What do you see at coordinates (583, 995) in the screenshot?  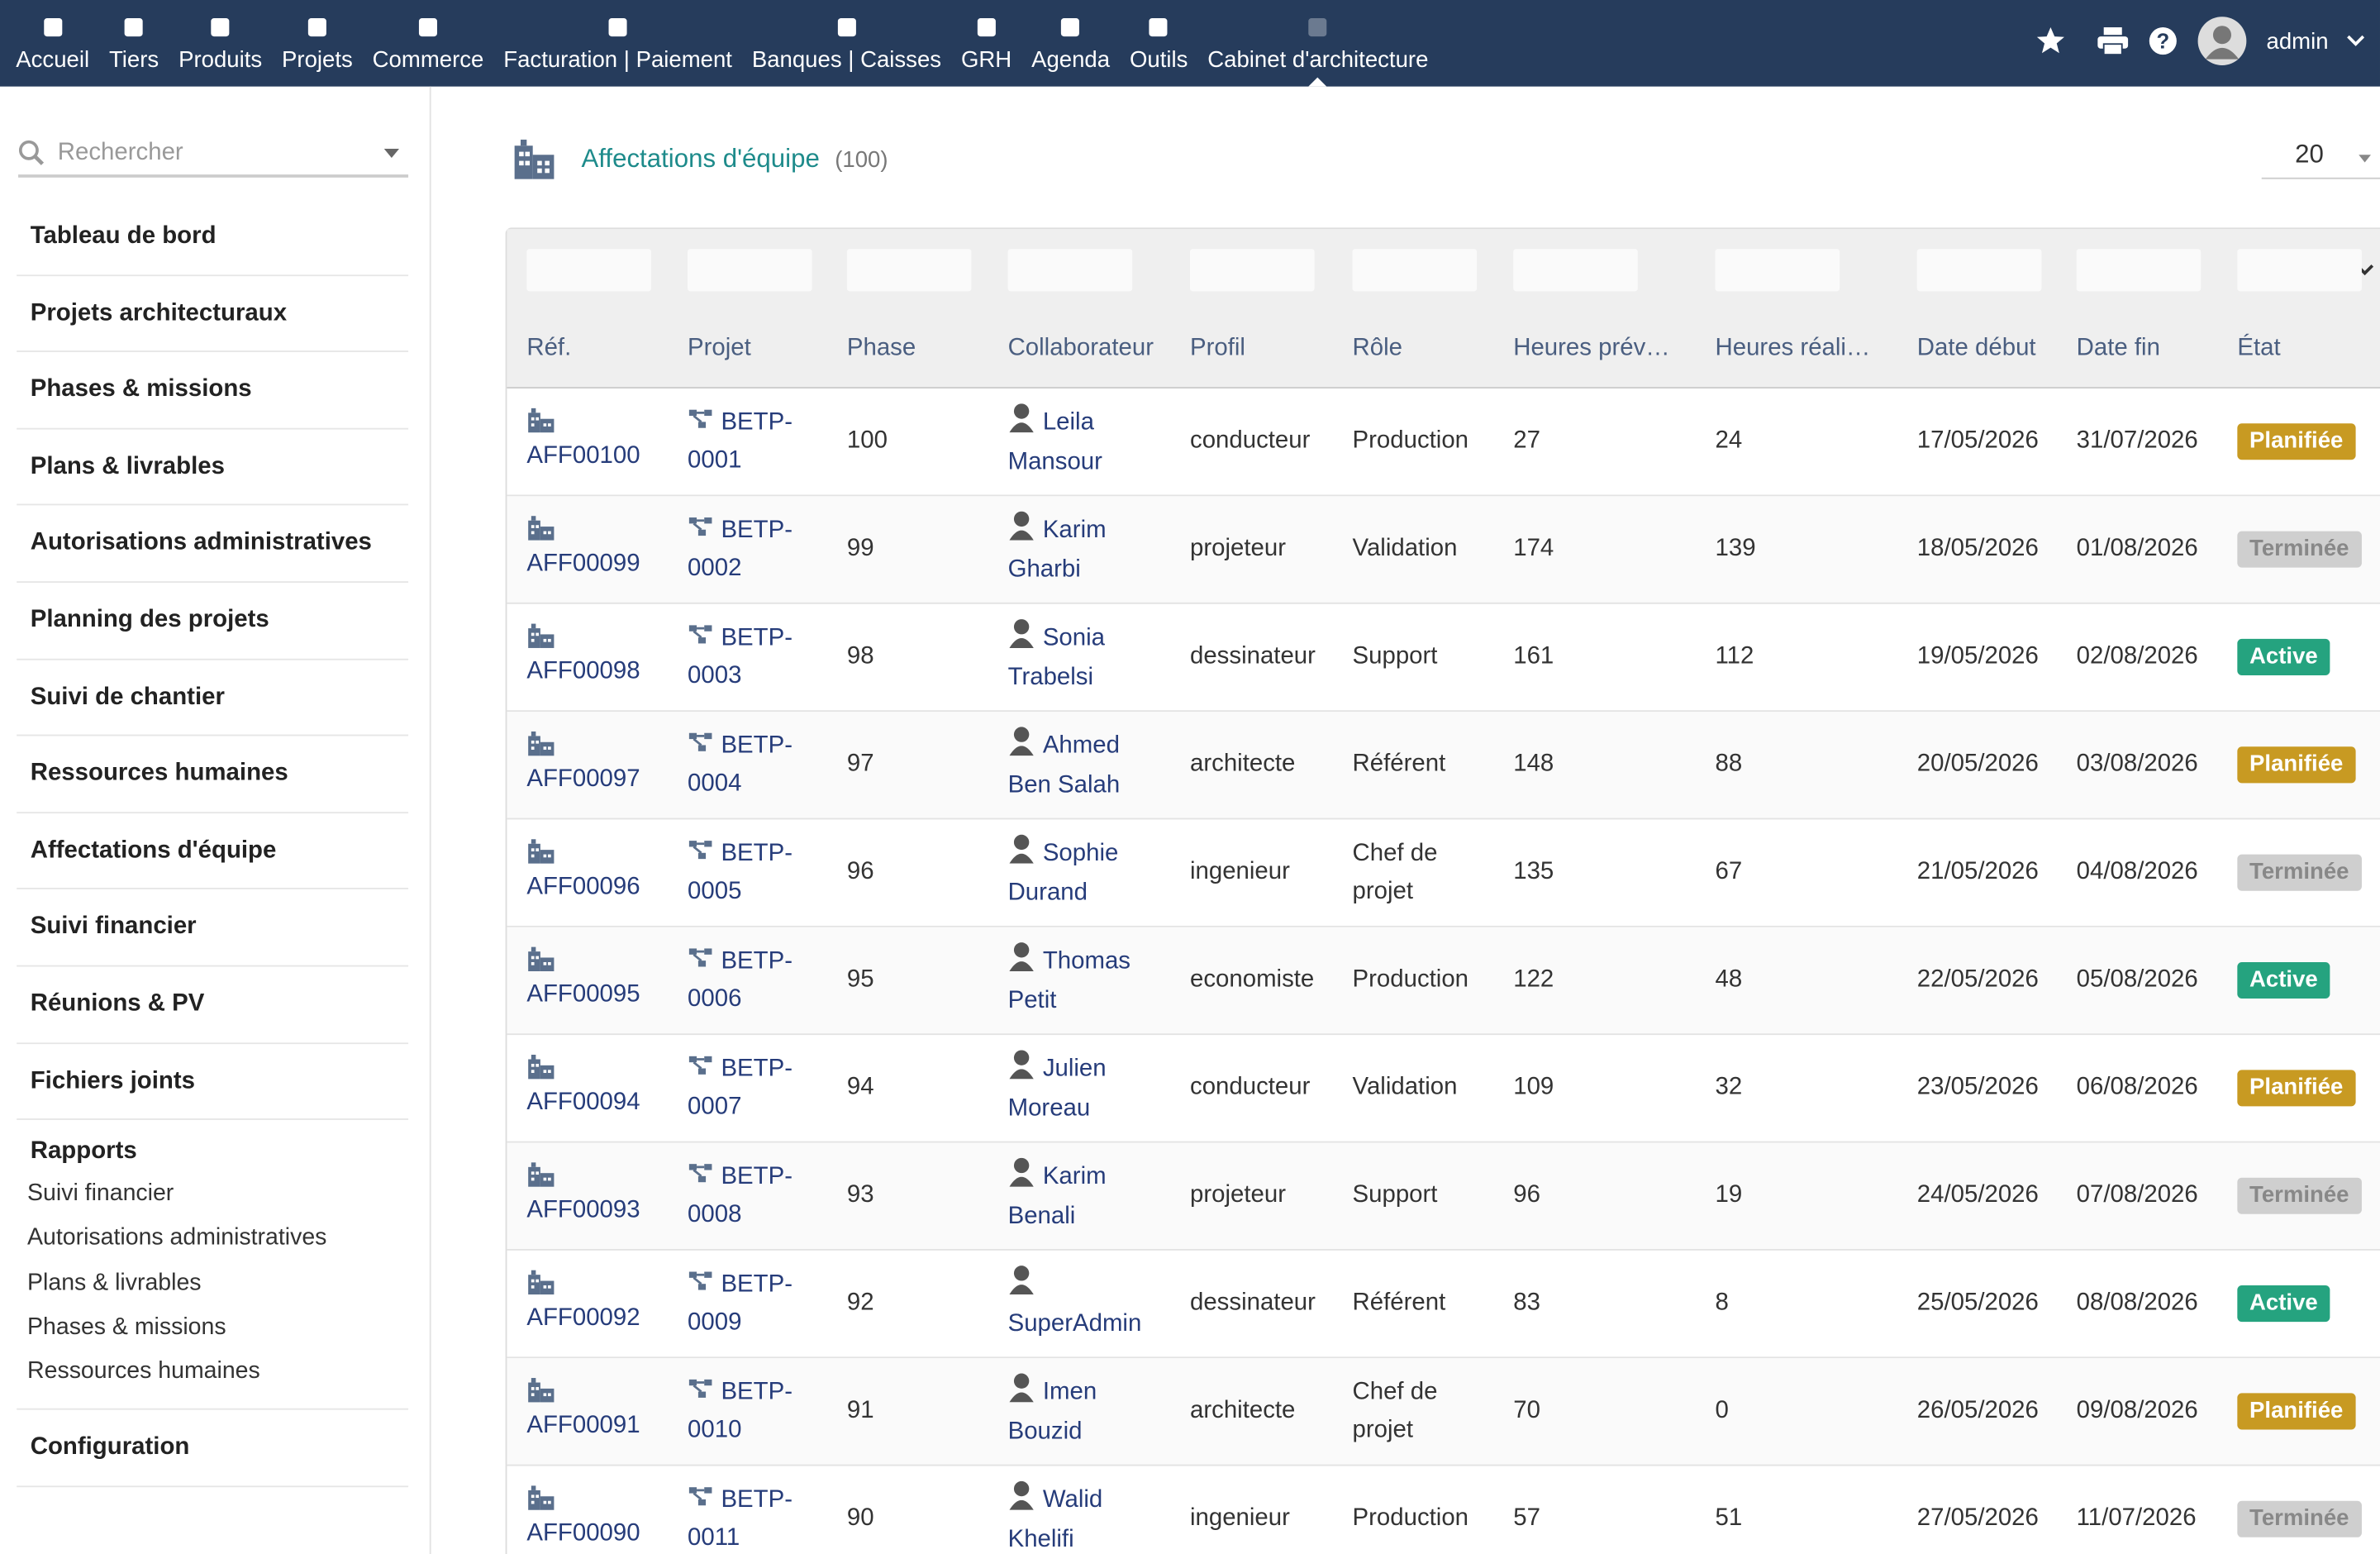 I see `ref-link: AFF00095` at bounding box center [583, 995].